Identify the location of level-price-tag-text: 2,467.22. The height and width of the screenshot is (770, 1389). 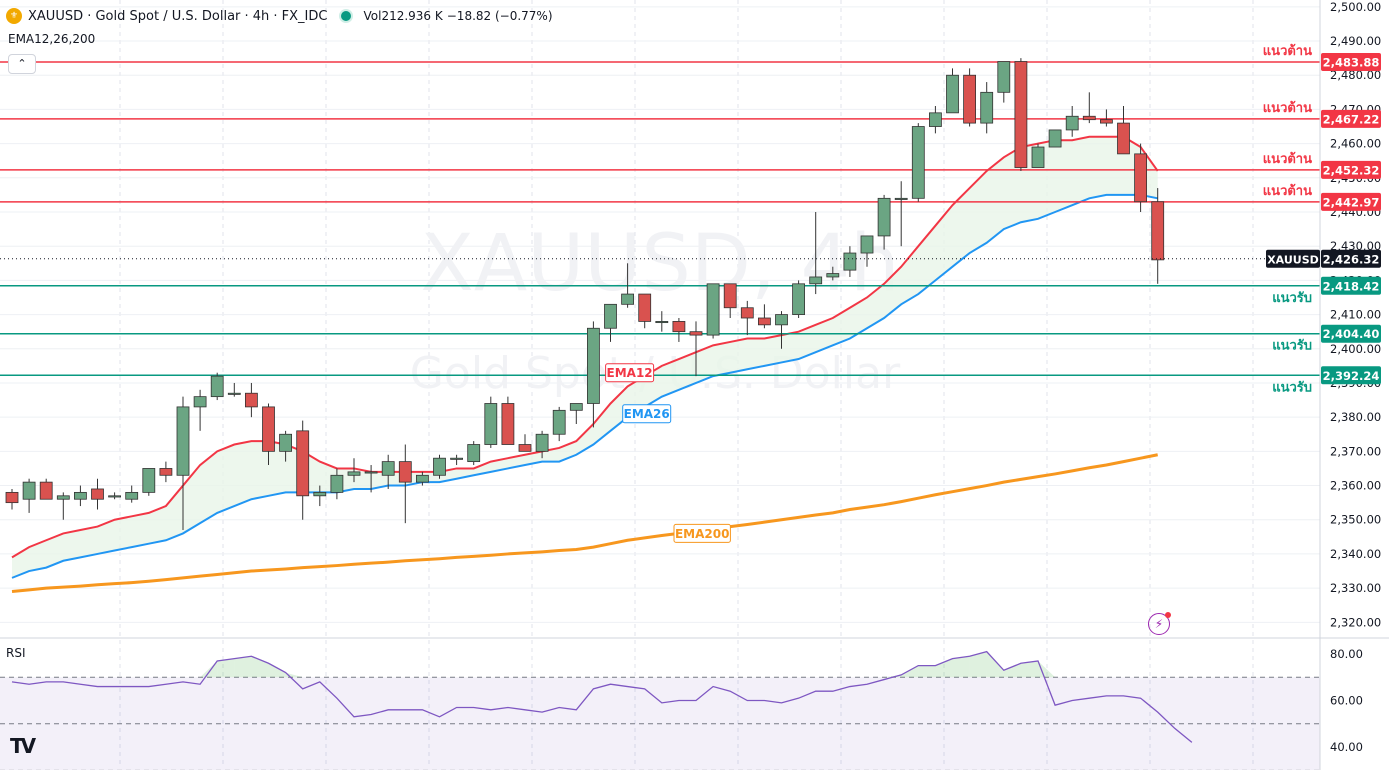
(1351, 119).